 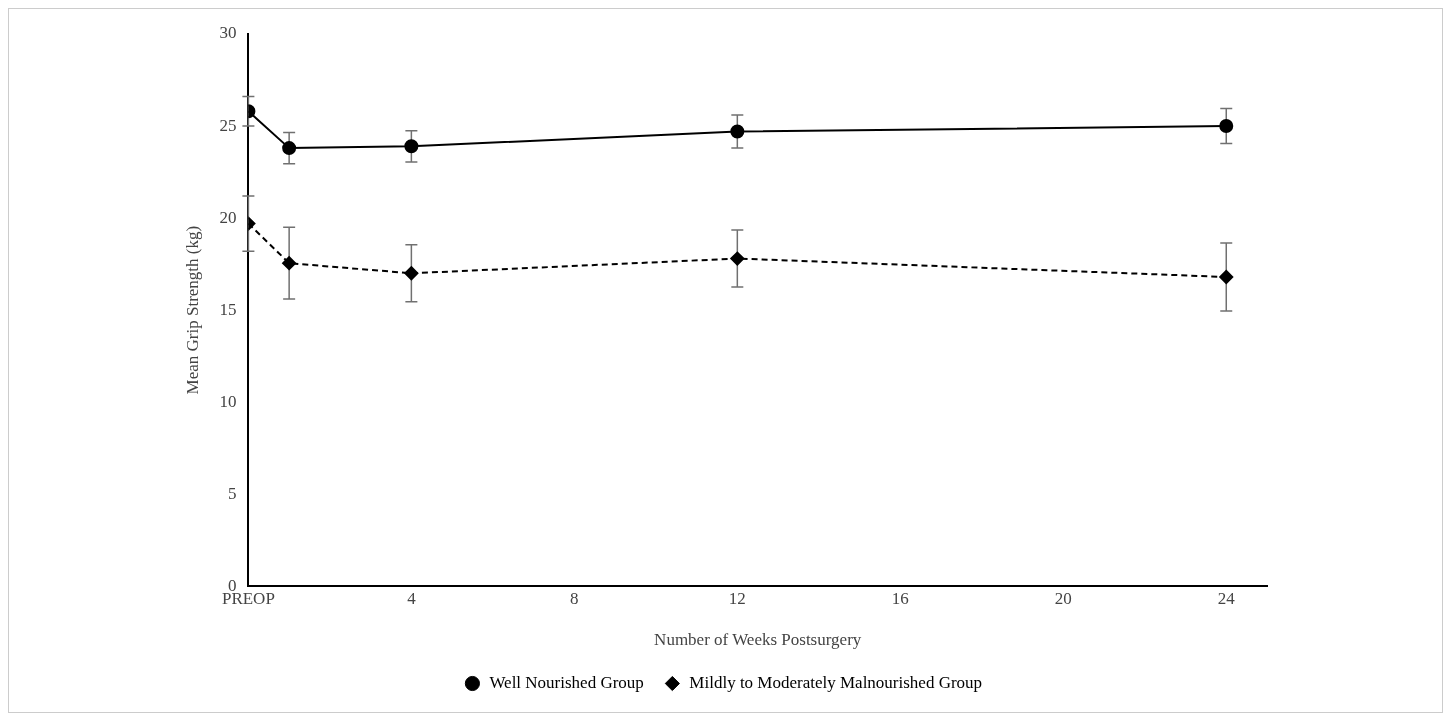 I want to click on y-tick-label: 10, so click(x=228, y=401).